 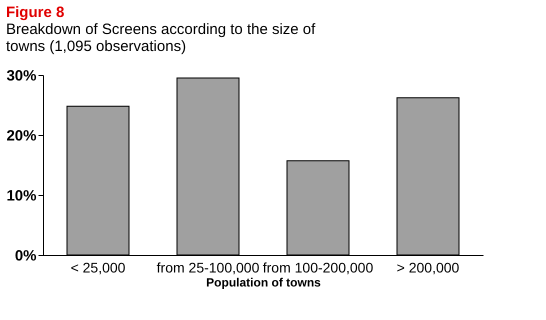 I want to click on x-tick-label: from 25-100,000, so click(x=208, y=268).